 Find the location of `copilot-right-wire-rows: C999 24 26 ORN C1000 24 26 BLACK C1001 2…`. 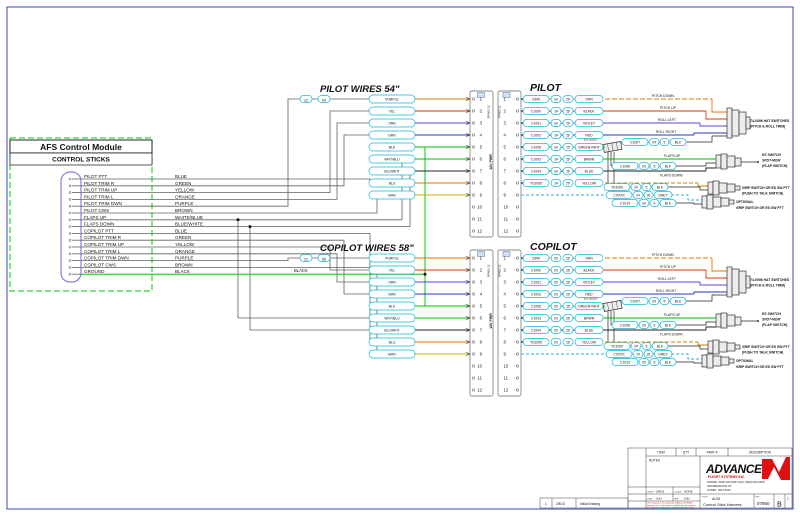

copilot-right-wire-rows: C999 24 26 ORN C1000 24 26 BLACK C1001 2… is located at coordinates (618, 300).